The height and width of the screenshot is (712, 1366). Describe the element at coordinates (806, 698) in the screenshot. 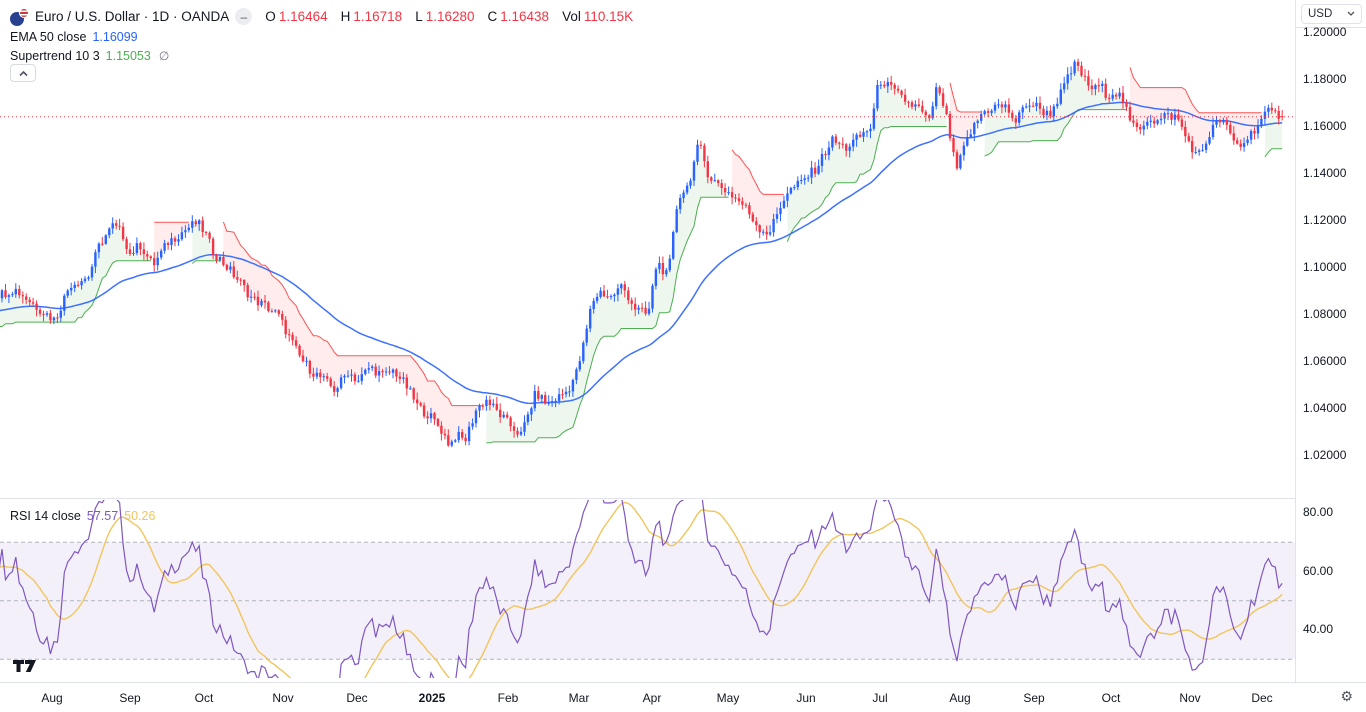

I see `time-tick-label: Jun` at that location.